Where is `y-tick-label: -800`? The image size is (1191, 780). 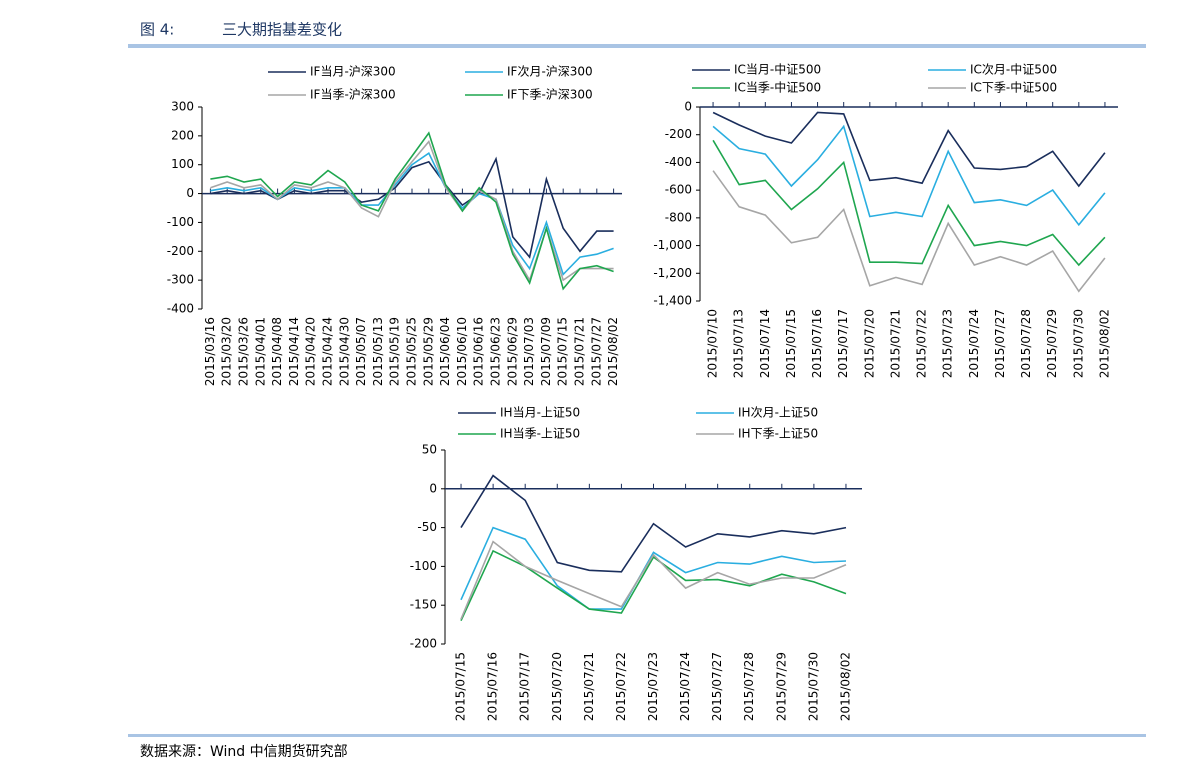
y-tick-label: -800 is located at coordinates (678, 217).